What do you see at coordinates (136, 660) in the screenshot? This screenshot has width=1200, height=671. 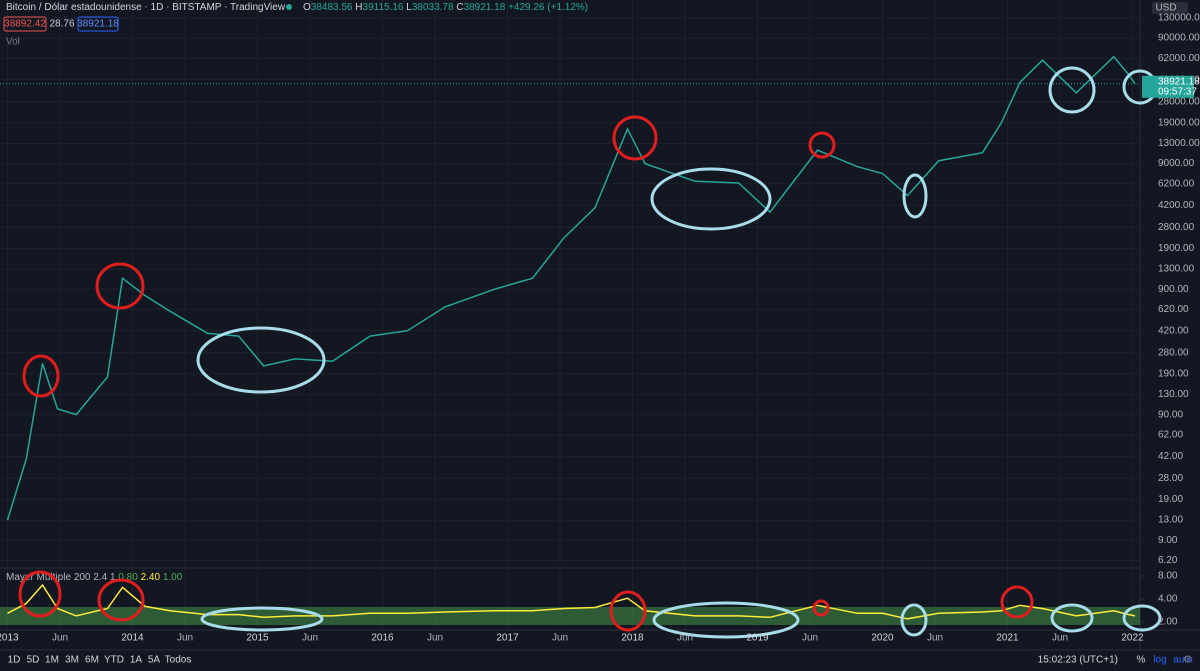 I see `range-button: 1A` at bounding box center [136, 660].